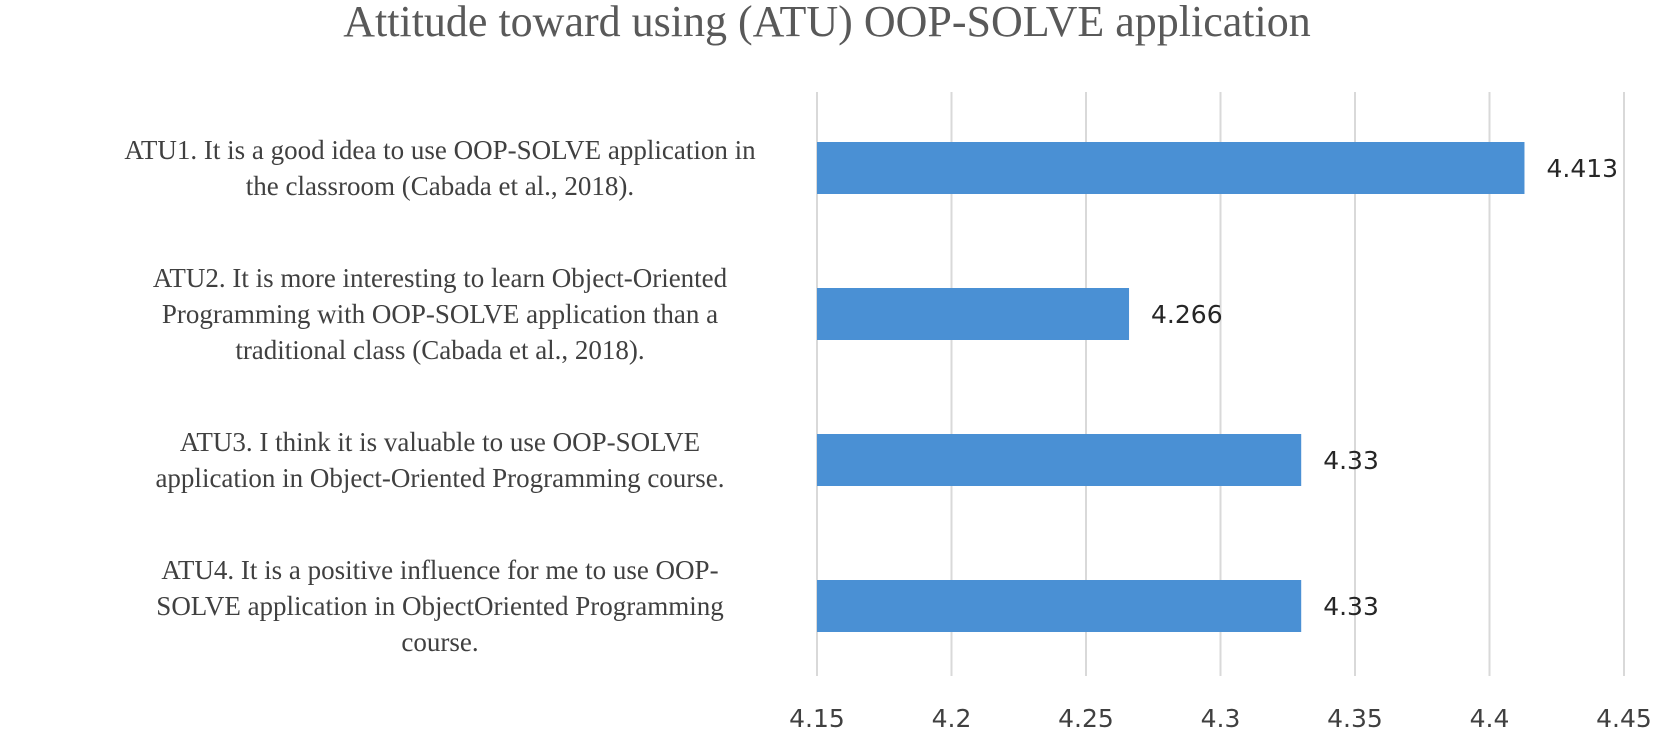  What do you see at coordinates (1624, 716) in the screenshot?
I see `x-tick-label: 4.45` at bounding box center [1624, 716].